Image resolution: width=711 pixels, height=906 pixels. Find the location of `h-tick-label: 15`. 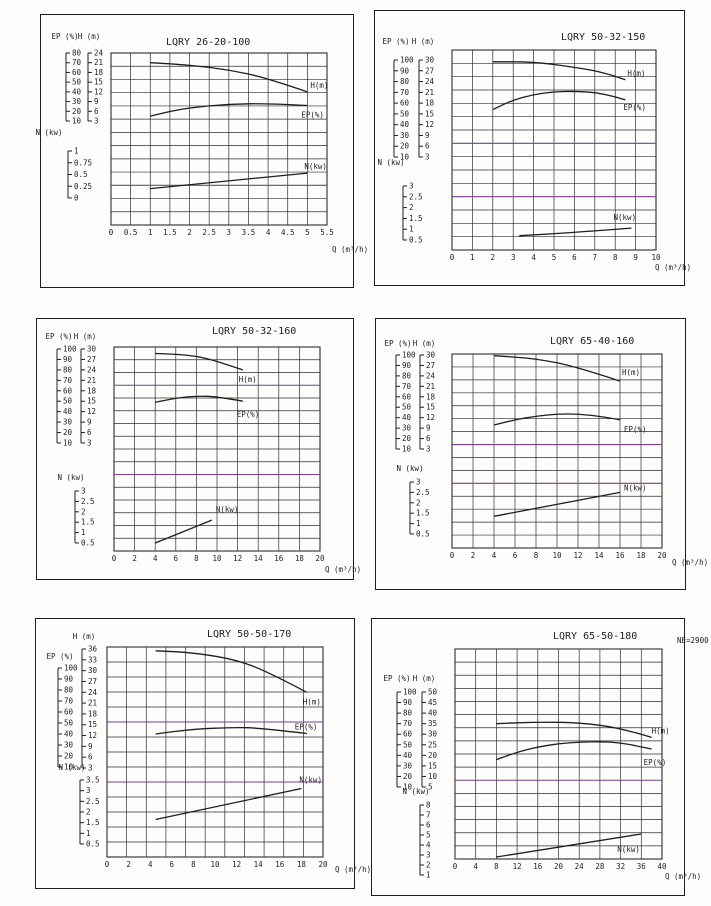

h-tick-label: 15 is located at coordinates (432, 765).